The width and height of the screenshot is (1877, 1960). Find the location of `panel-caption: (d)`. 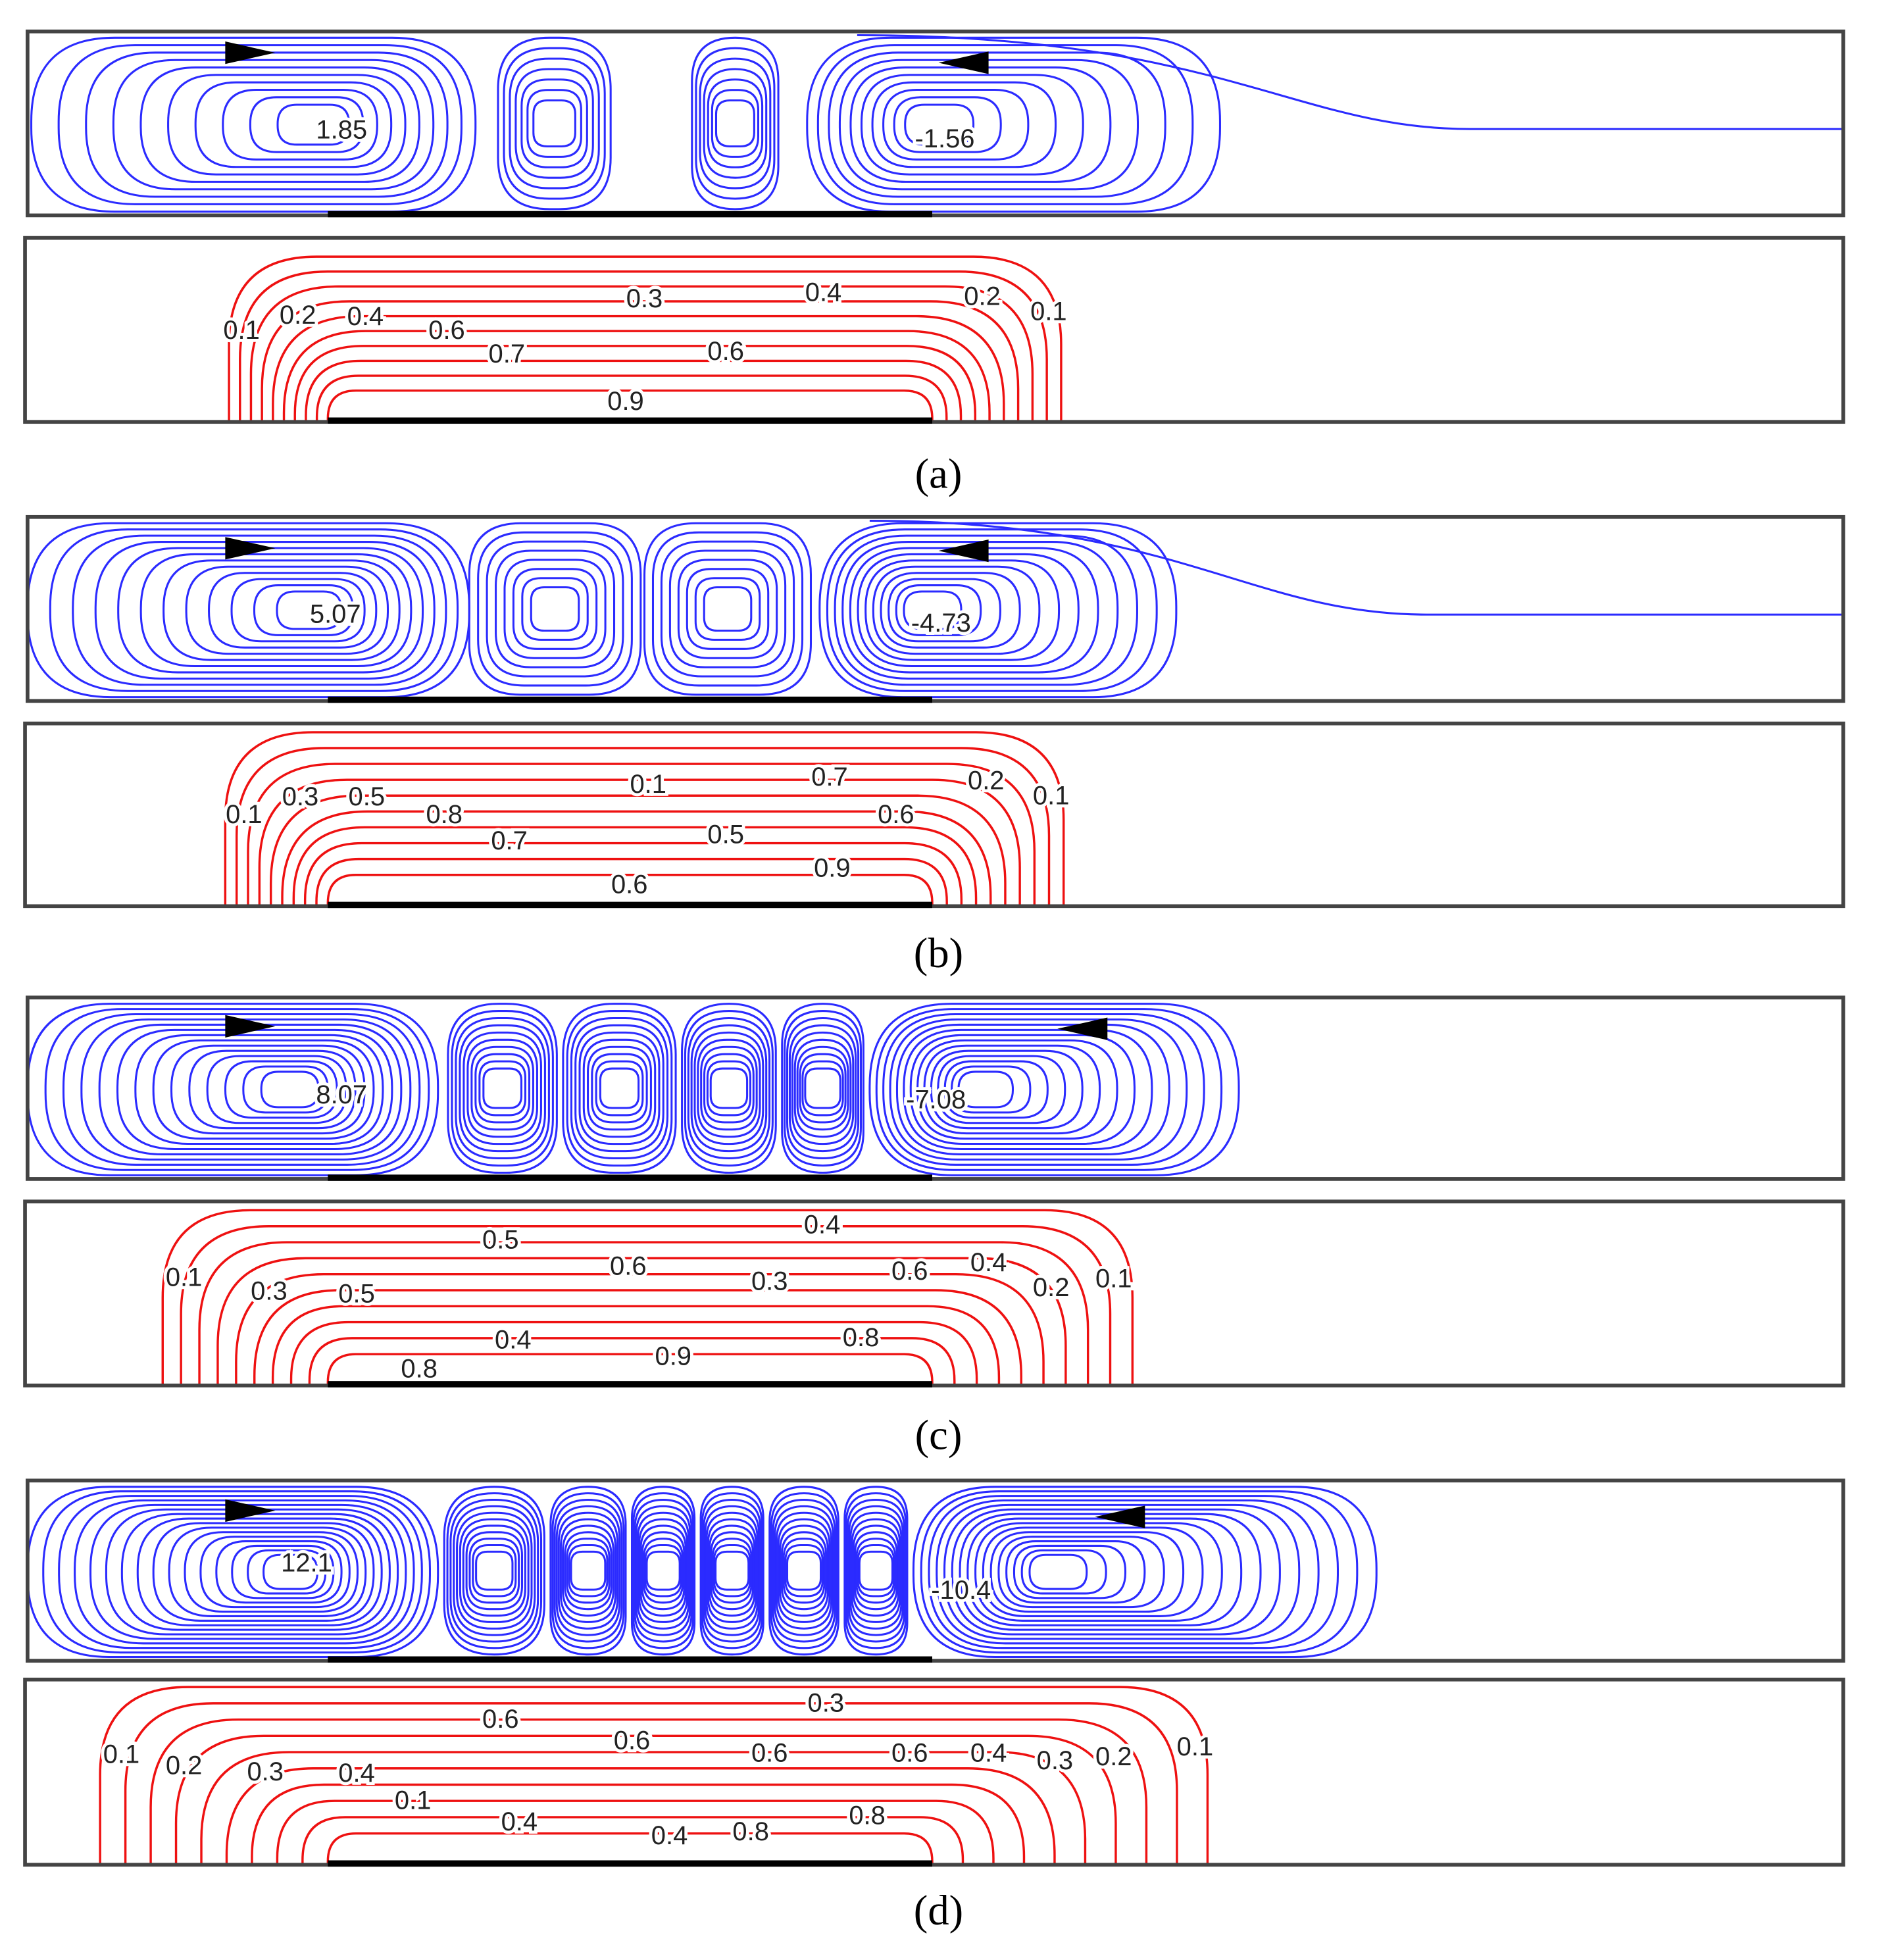

panel-caption: (d) is located at coordinates (938, 1910).